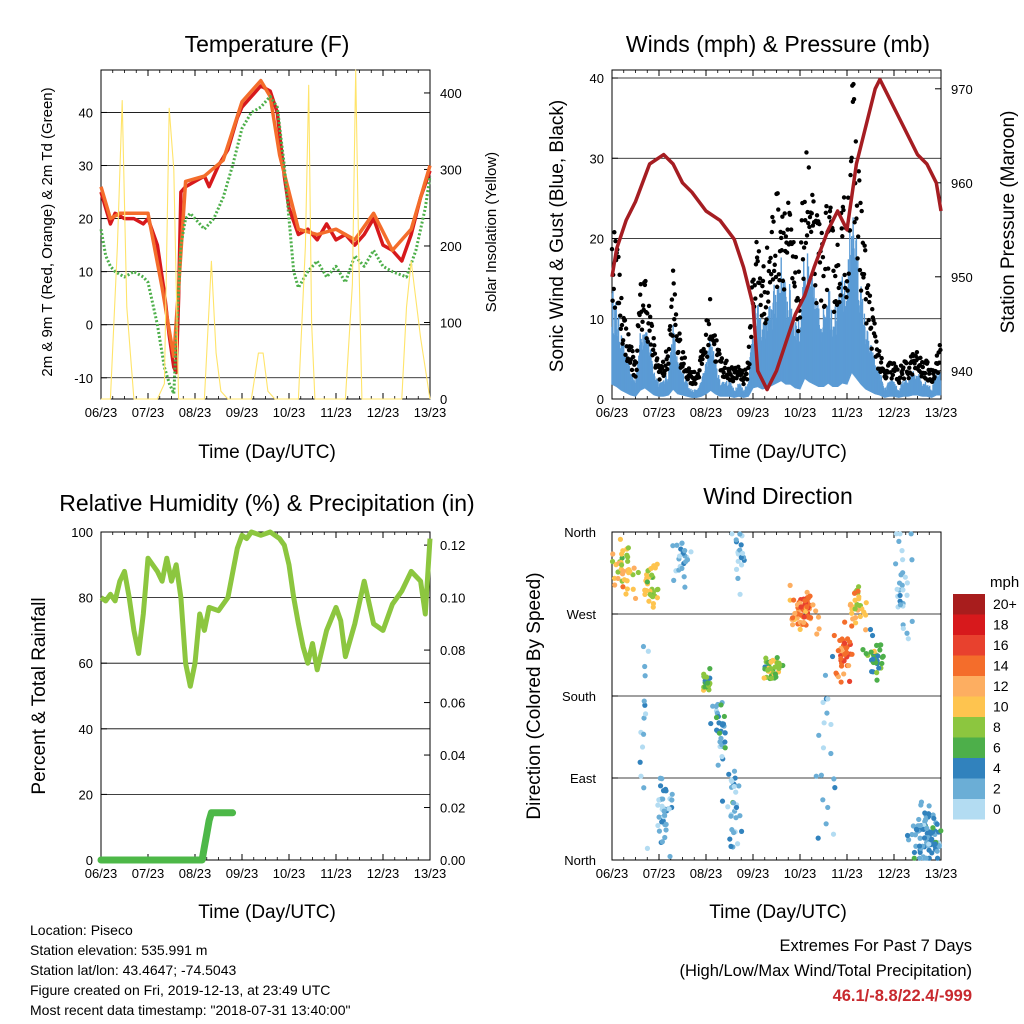 This screenshot has height=1024, width=1024. What do you see at coordinates (443, 399) in the screenshot?
I see `y2-tick-label: 0` at bounding box center [443, 399].